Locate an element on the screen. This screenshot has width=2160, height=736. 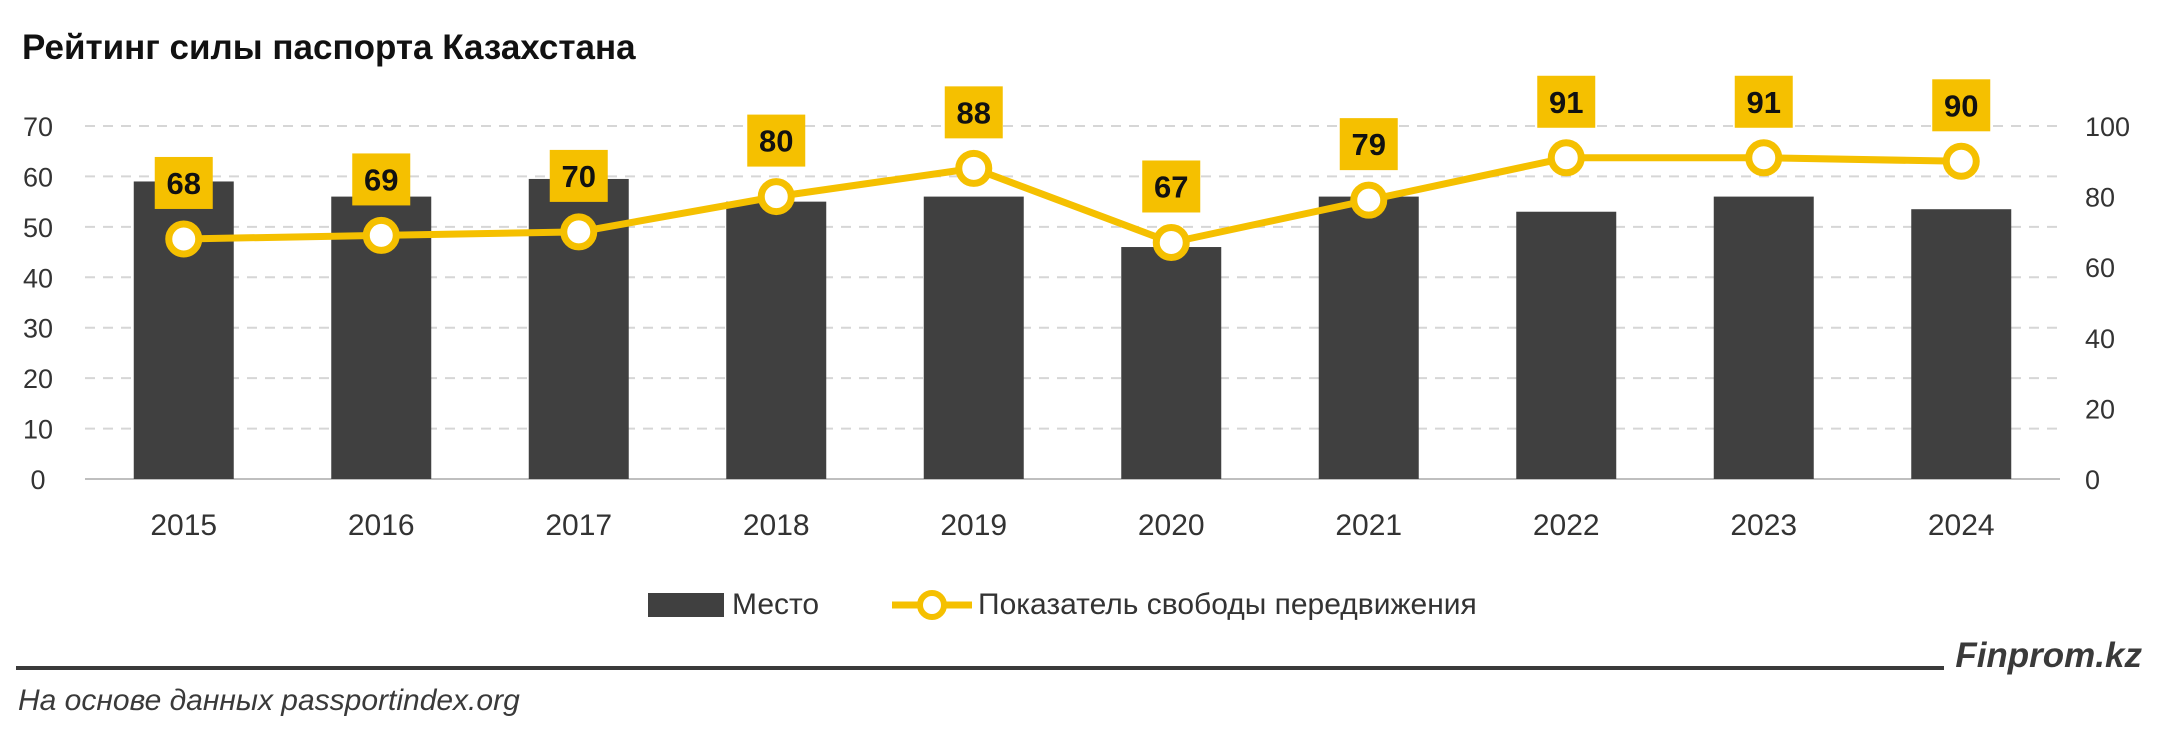
line-series is located at coordinates (1072, 200).